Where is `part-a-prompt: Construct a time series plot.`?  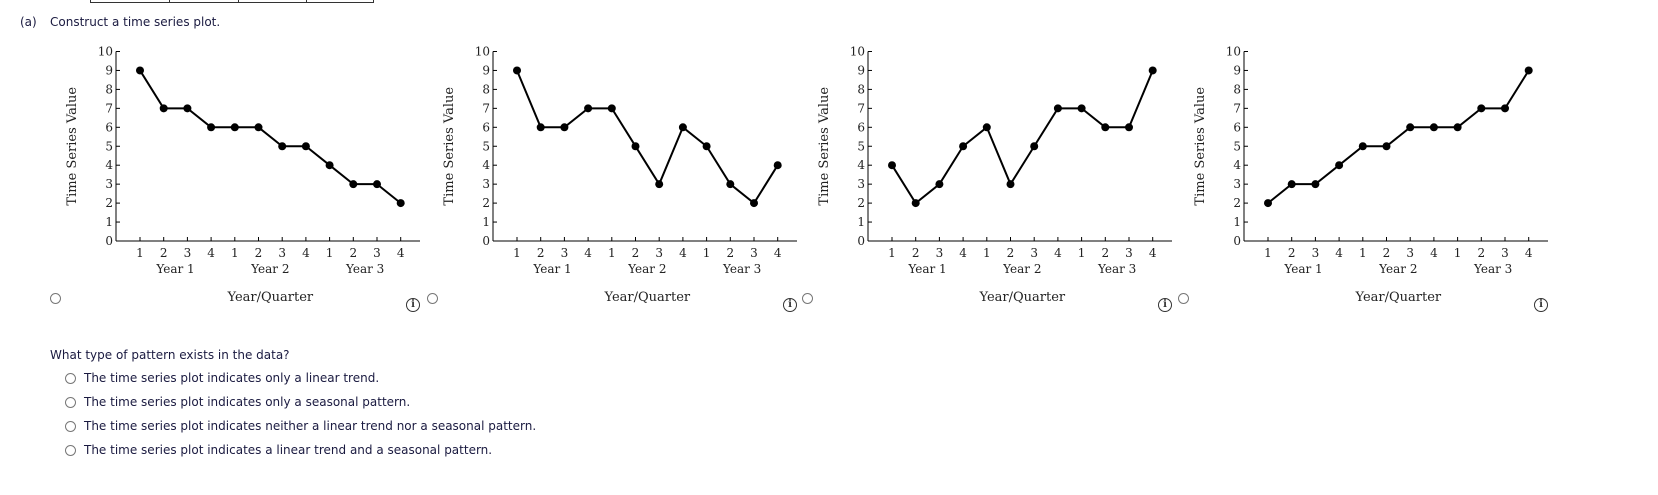 part-a-prompt: Construct a time series plot. is located at coordinates (135, 22).